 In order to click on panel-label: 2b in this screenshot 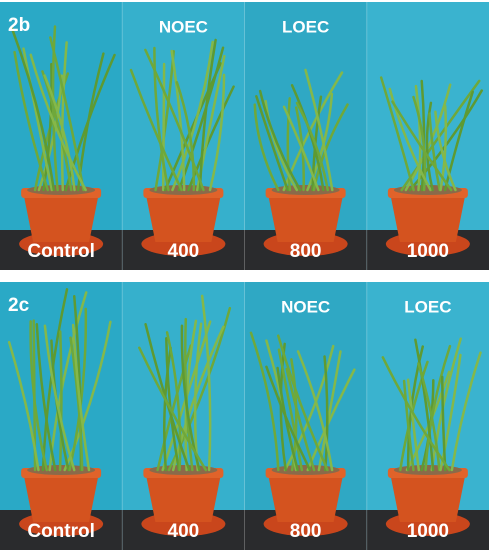, I will do `click(19, 25)`.